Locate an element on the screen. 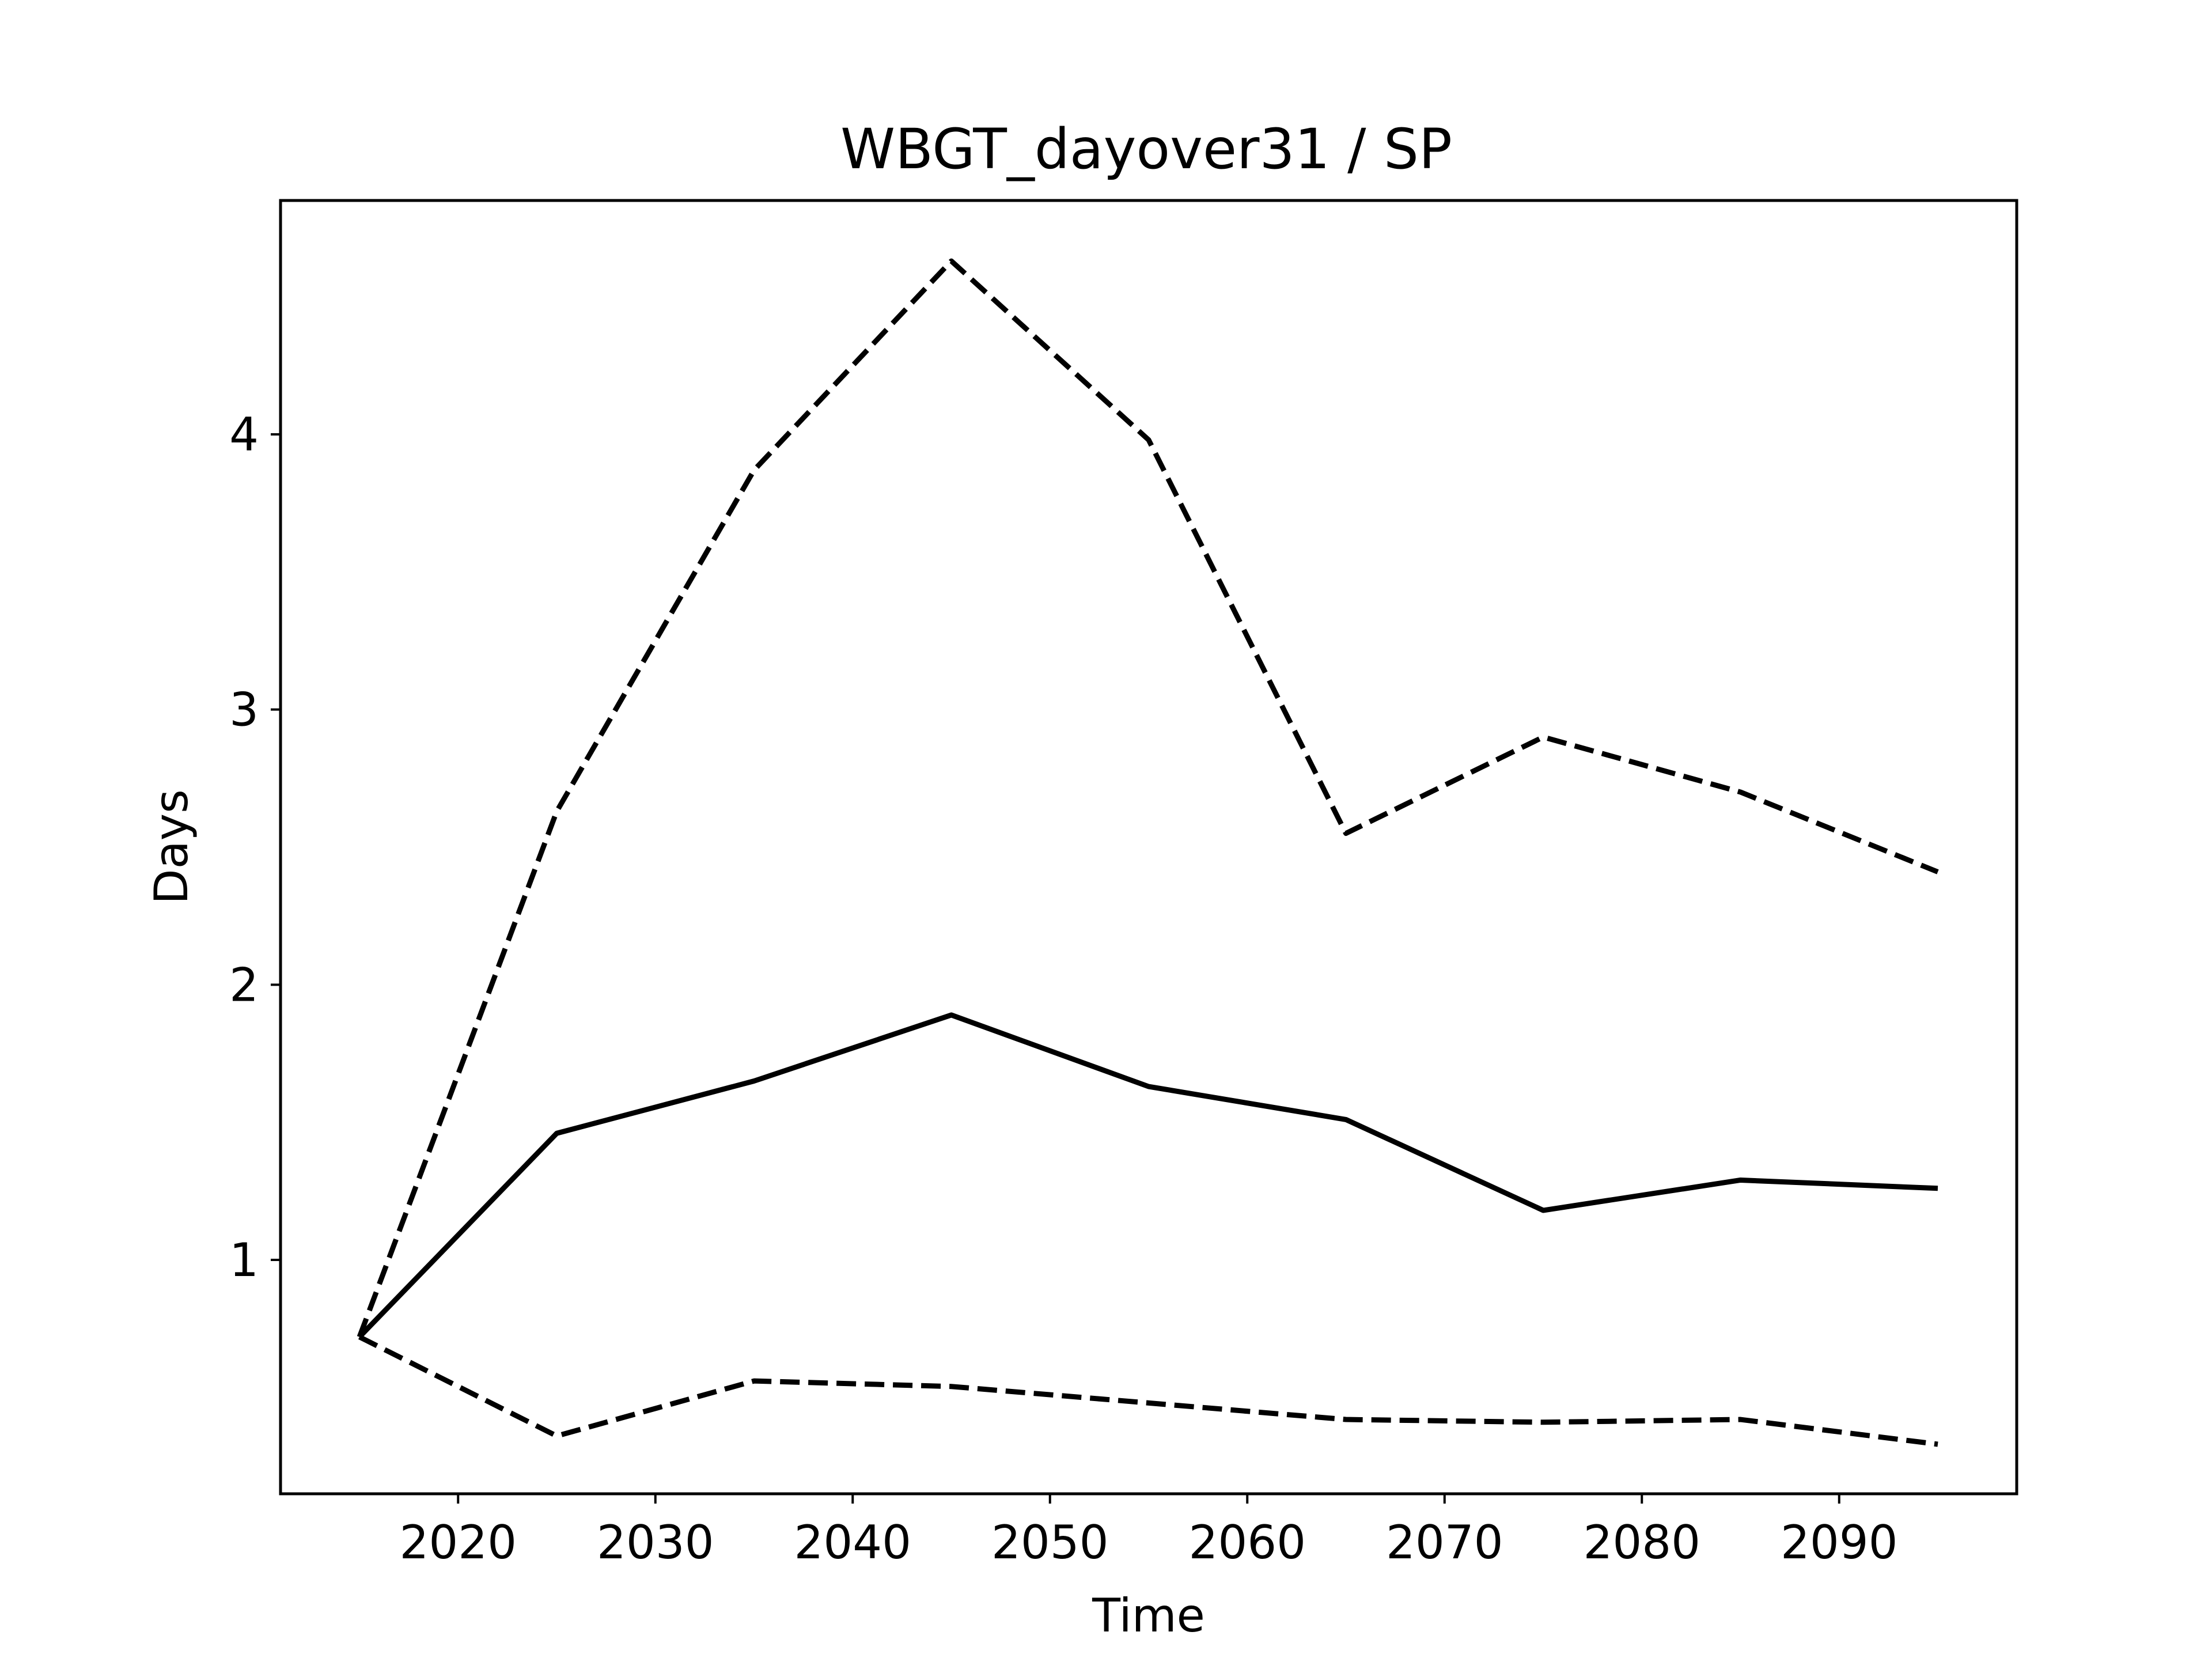  x-tick-label: 2030 is located at coordinates (655, 1543).